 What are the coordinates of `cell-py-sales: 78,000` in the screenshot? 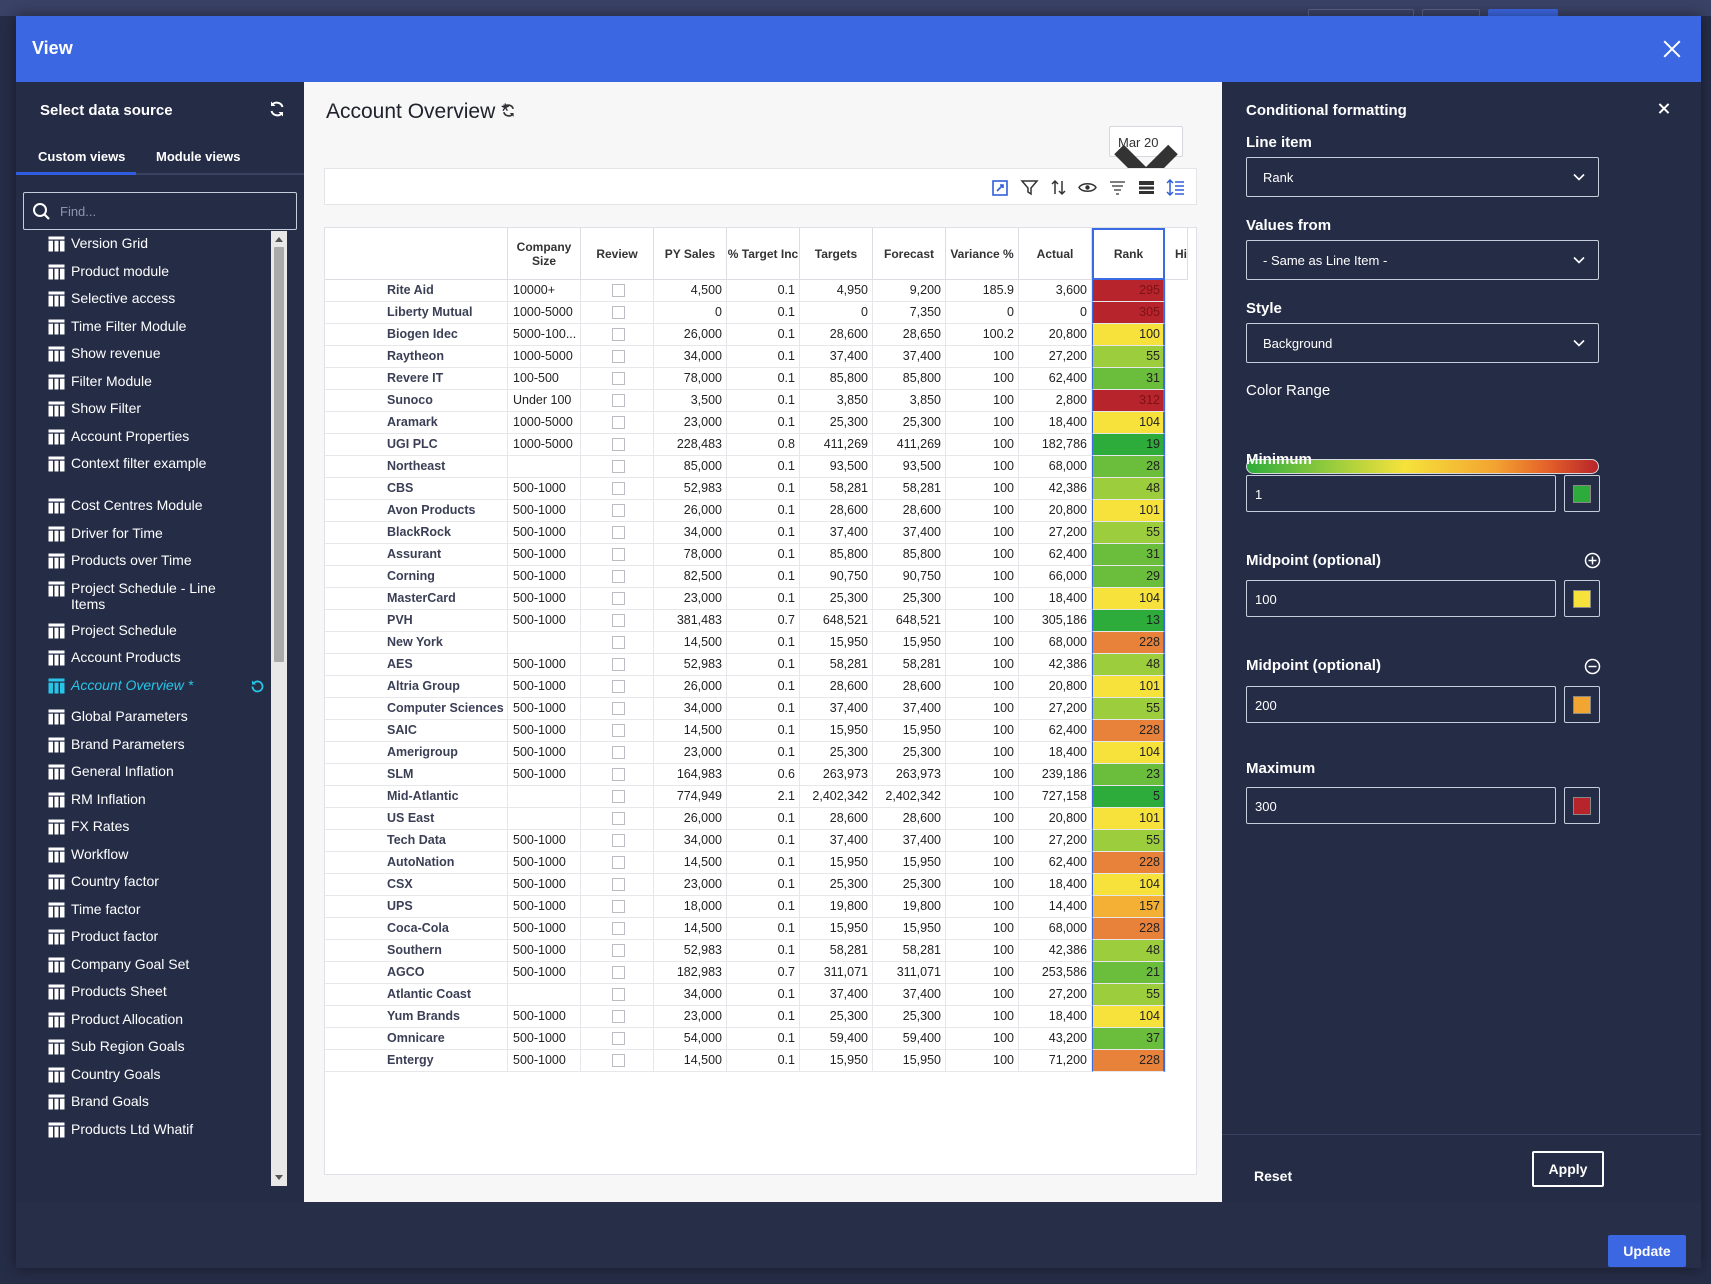 It's located at (690, 379).